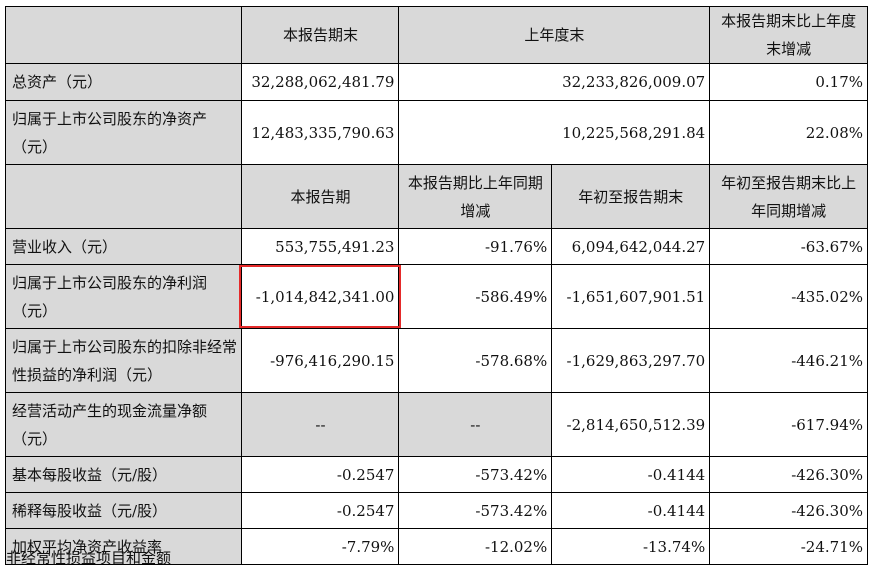 The width and height of the screenshot is (876, 577). What do you see at coordinates (788, 246) in the screenshot?
I see `table-cell: -63.67%` at bounding box center [788, 246].